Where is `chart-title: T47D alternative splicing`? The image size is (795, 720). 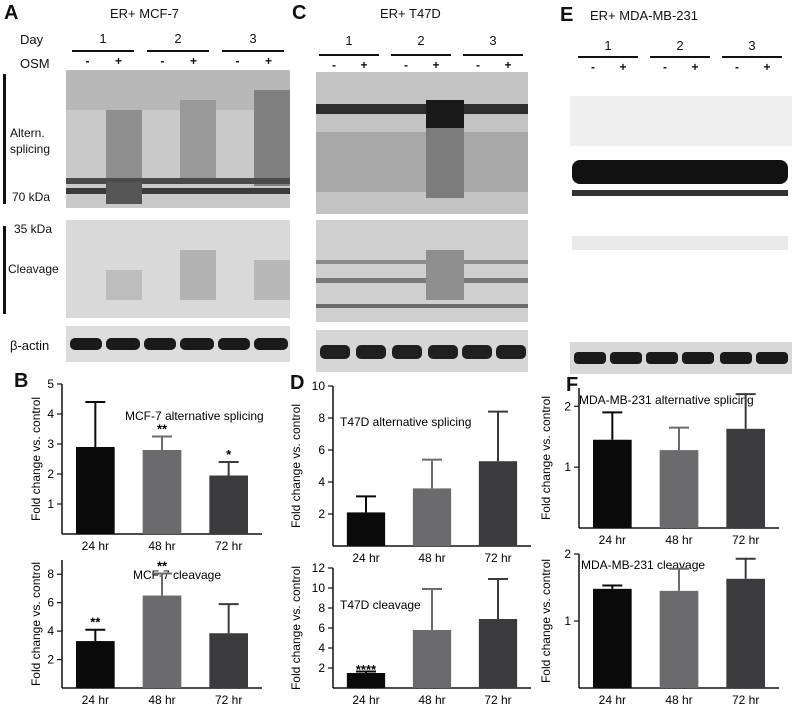 chart-title: T47D alternative splicing is located at coordinates (405, 422).